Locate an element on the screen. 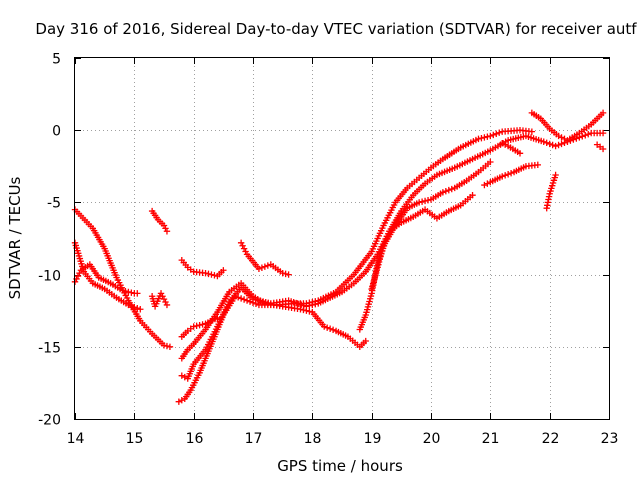 The height and width of the screenshot is (480, 640). x-tick-label: 23 is located at coordinates (610, 439).